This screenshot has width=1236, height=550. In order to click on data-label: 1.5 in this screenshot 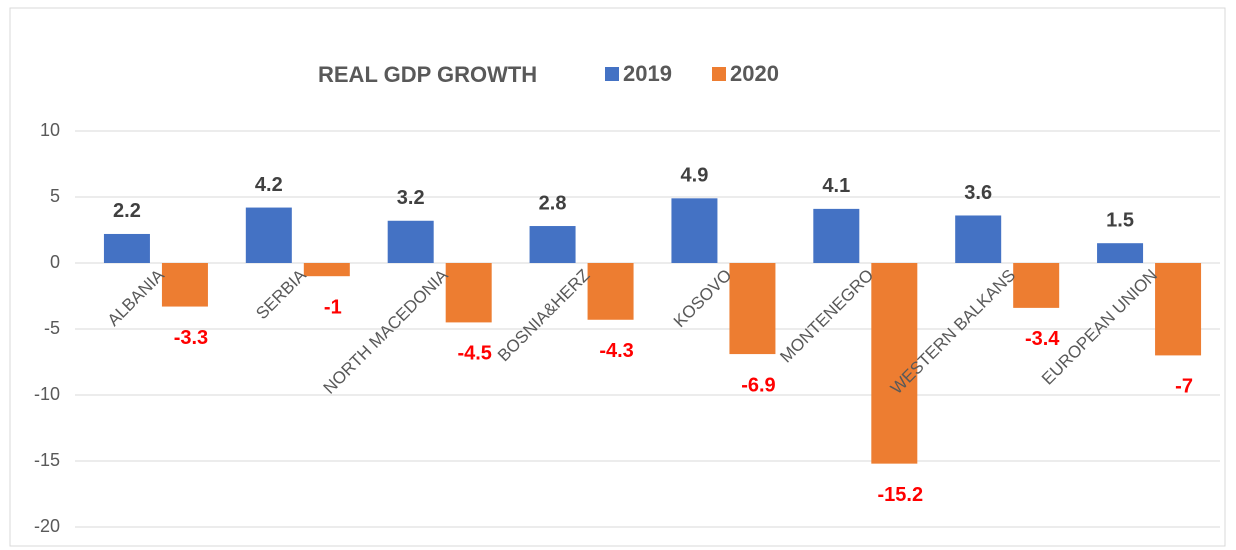, I will do `click(1120, 220)`.